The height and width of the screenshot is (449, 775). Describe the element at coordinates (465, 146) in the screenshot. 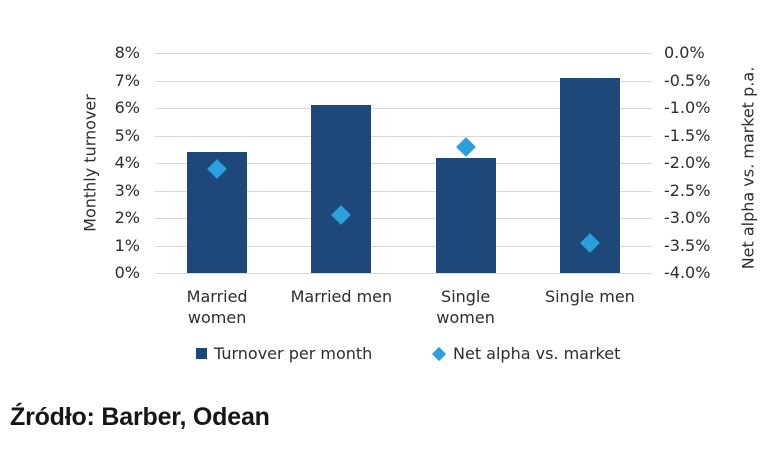

I see `net-alpha-point` at that location.